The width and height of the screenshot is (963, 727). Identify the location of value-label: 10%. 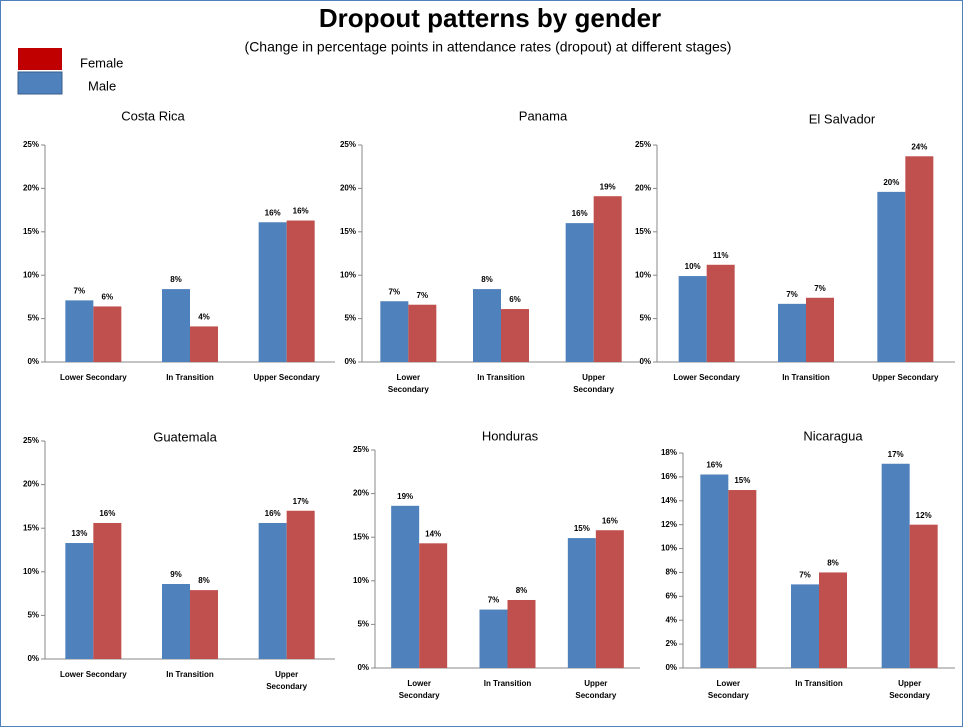
(693, 266).